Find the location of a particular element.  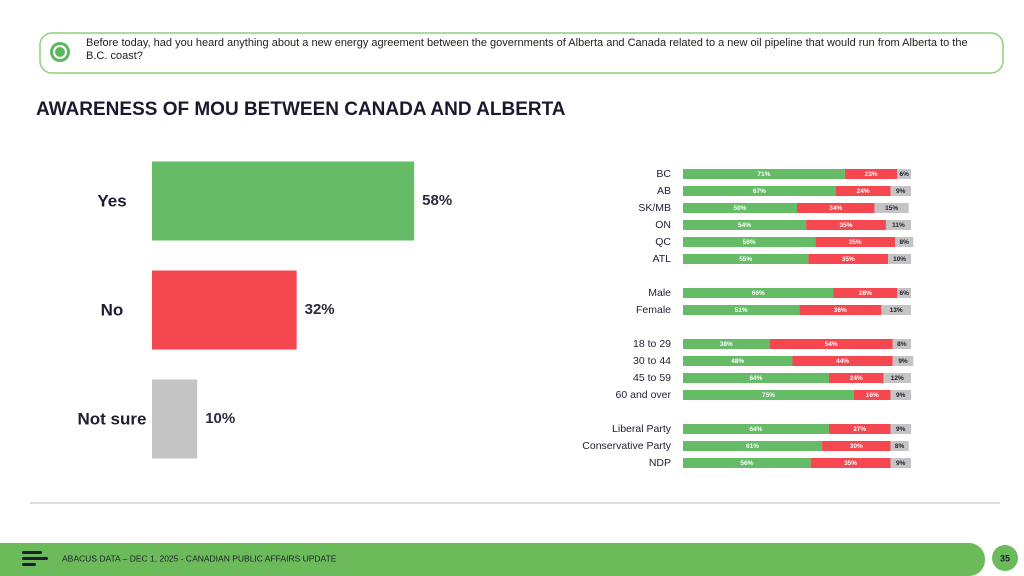

value-label: 71% is located at coordinates (763, 174).